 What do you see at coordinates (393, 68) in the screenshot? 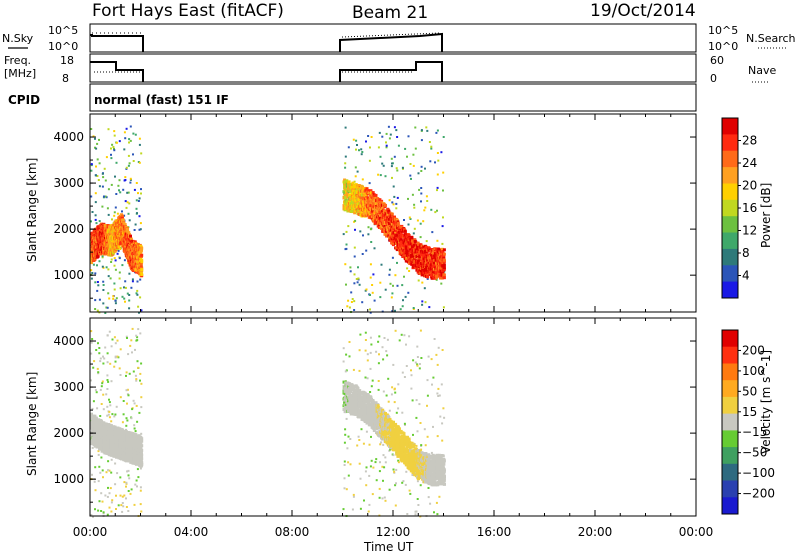
I see `freq-frame` at bounding box center [393, 68].